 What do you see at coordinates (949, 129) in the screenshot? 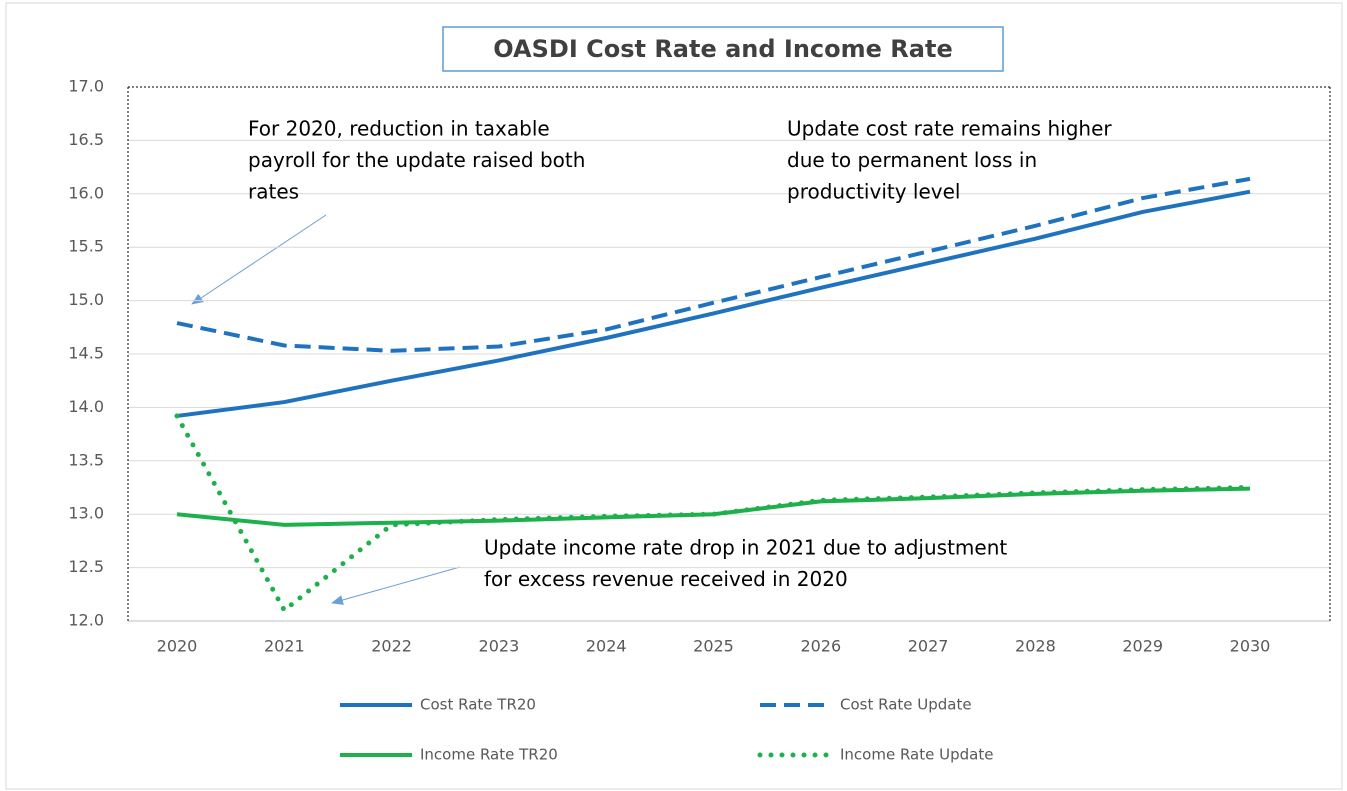
I see `annotation: Update cost rate remains higher` at bounding box center [949, 129].